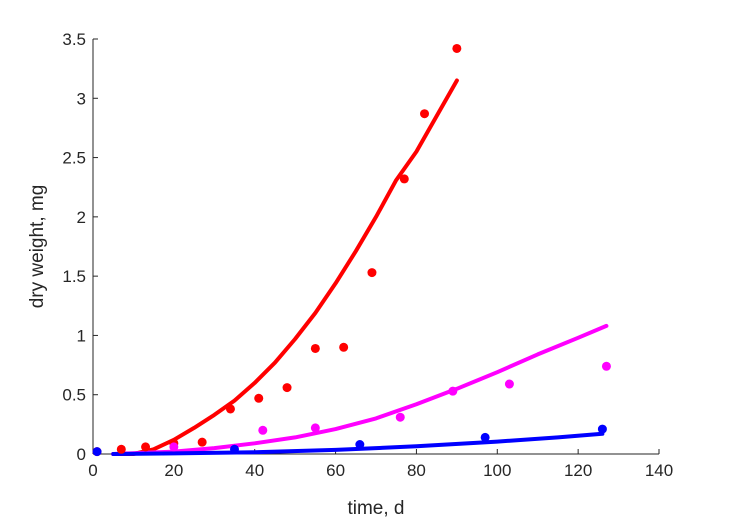  Describe the element at coordinates (37, 247) in the screenshot. I see `y-axis-label: dry weight, mg` at that location.